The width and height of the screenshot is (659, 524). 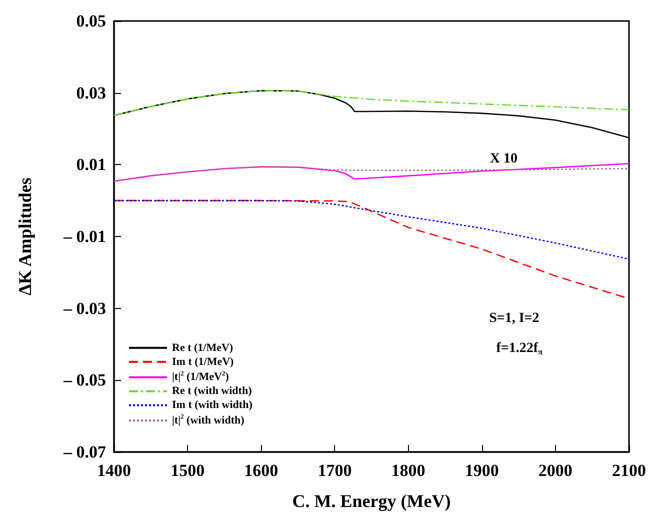 What do you see at coordinates (408, 470) in the screenshot?
I see `x-tick-label: 1800` at bounding box center [408, 470].